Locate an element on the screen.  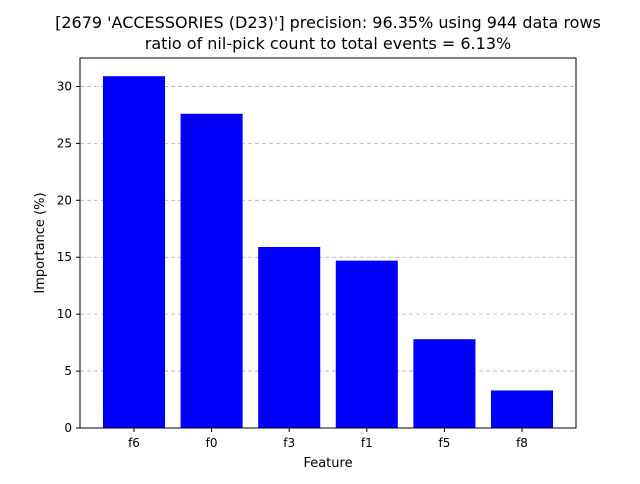
bar-f3 is located at coordinates (289, 337).